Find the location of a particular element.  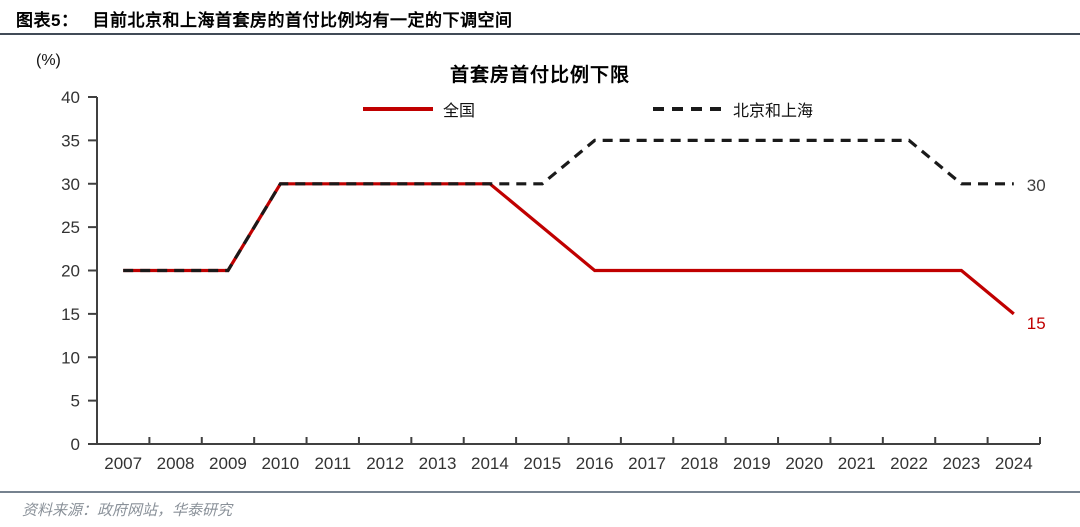

figure-number: 图表5： is located at coordinates (47, 20).